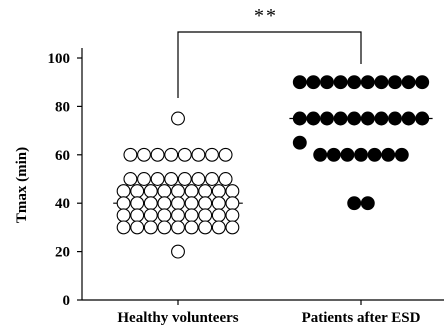 This screenshot has width=444, height=327. What do you see at coordinates (269, 64) in the screenshot?
I see `significance-bracket` at bounding box center [269, 64].